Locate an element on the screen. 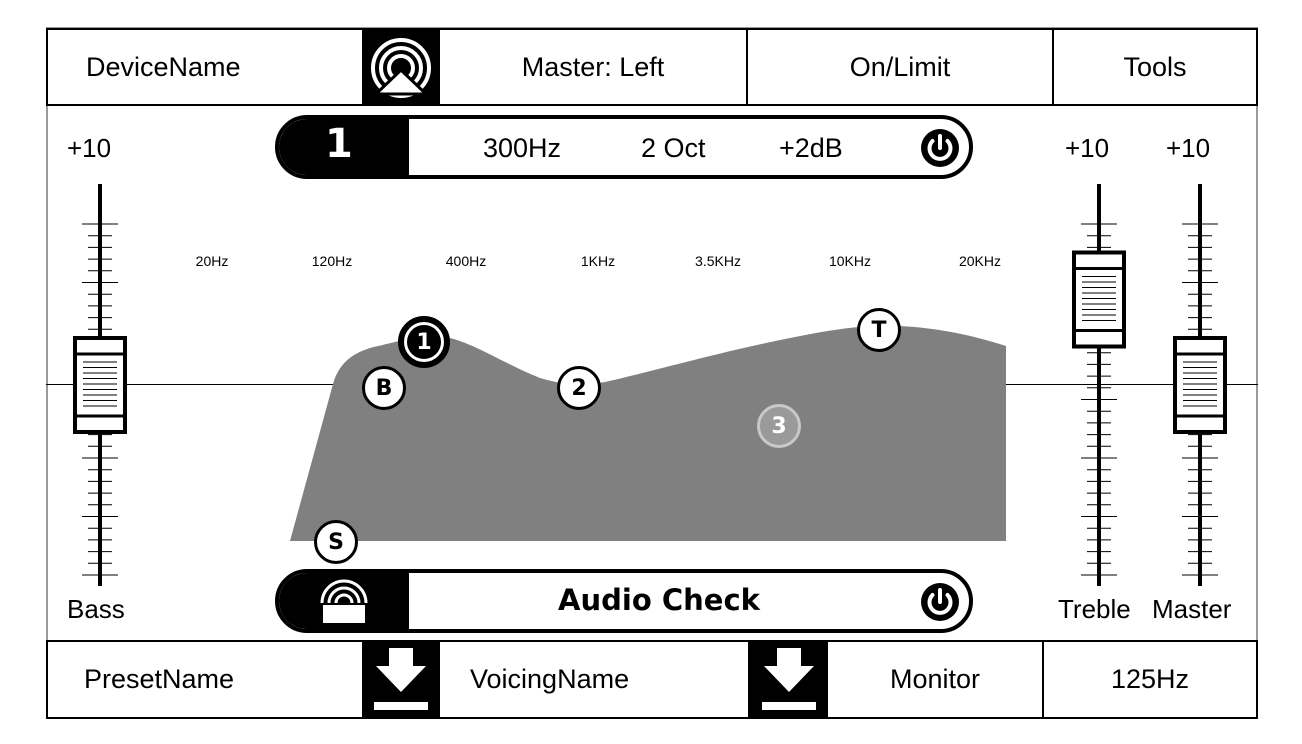  bass-fader-knob is located at coordinates (100, 385).